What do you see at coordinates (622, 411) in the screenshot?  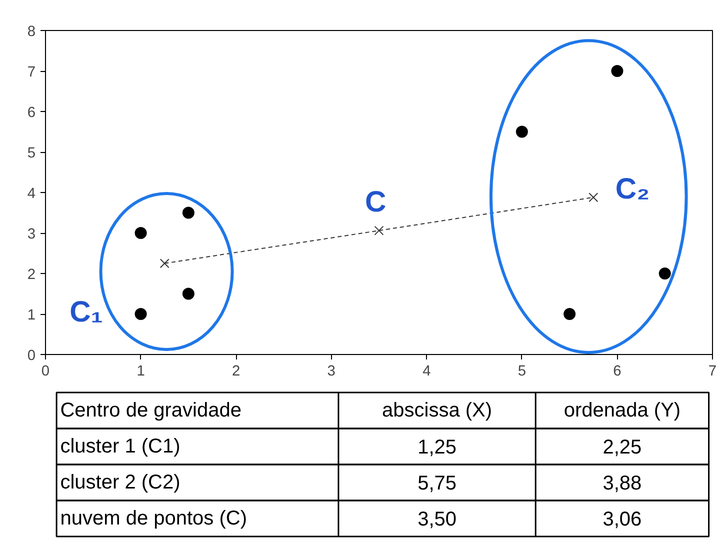 I see `text: ordenada (Y)` at bounding box center [622, 411].